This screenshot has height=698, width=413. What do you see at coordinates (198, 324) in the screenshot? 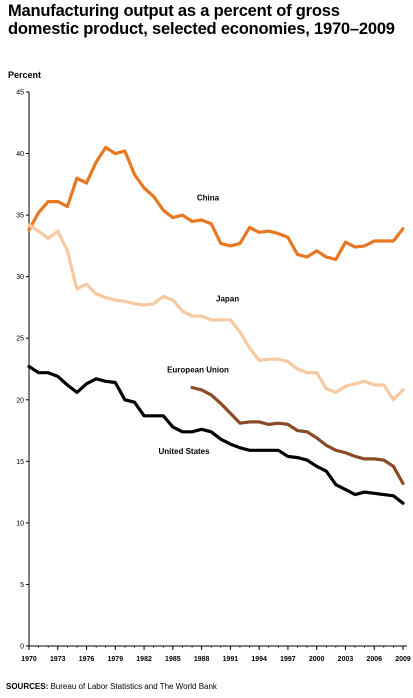
I see `series-labels: China Japan European Union United States` at bounding box center [198, 324].